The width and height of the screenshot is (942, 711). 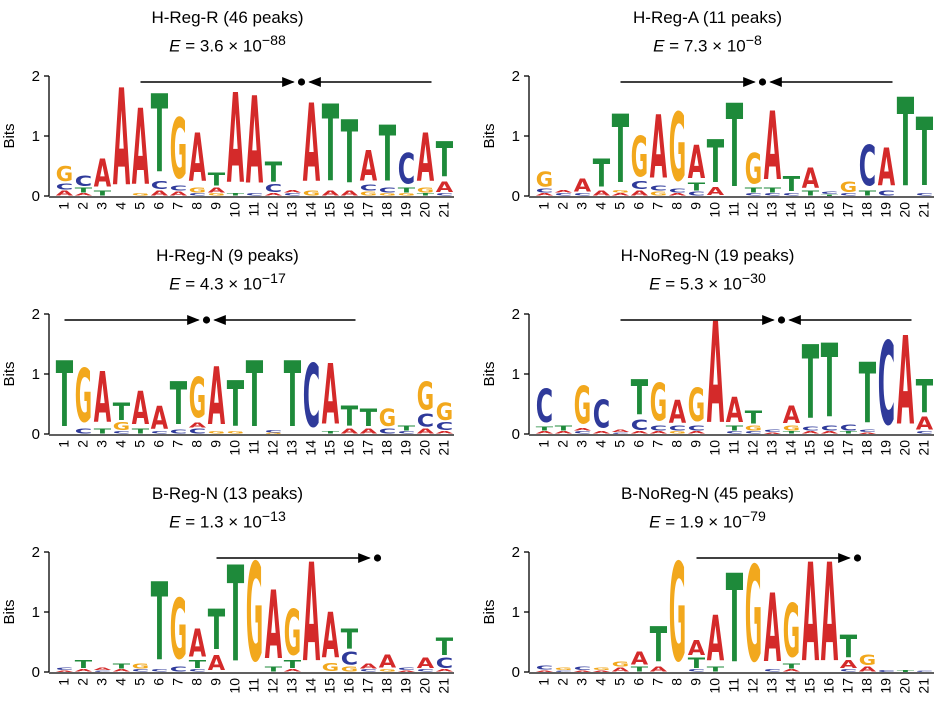 I want to click on position-label: 20, so click(x=425, y=210).